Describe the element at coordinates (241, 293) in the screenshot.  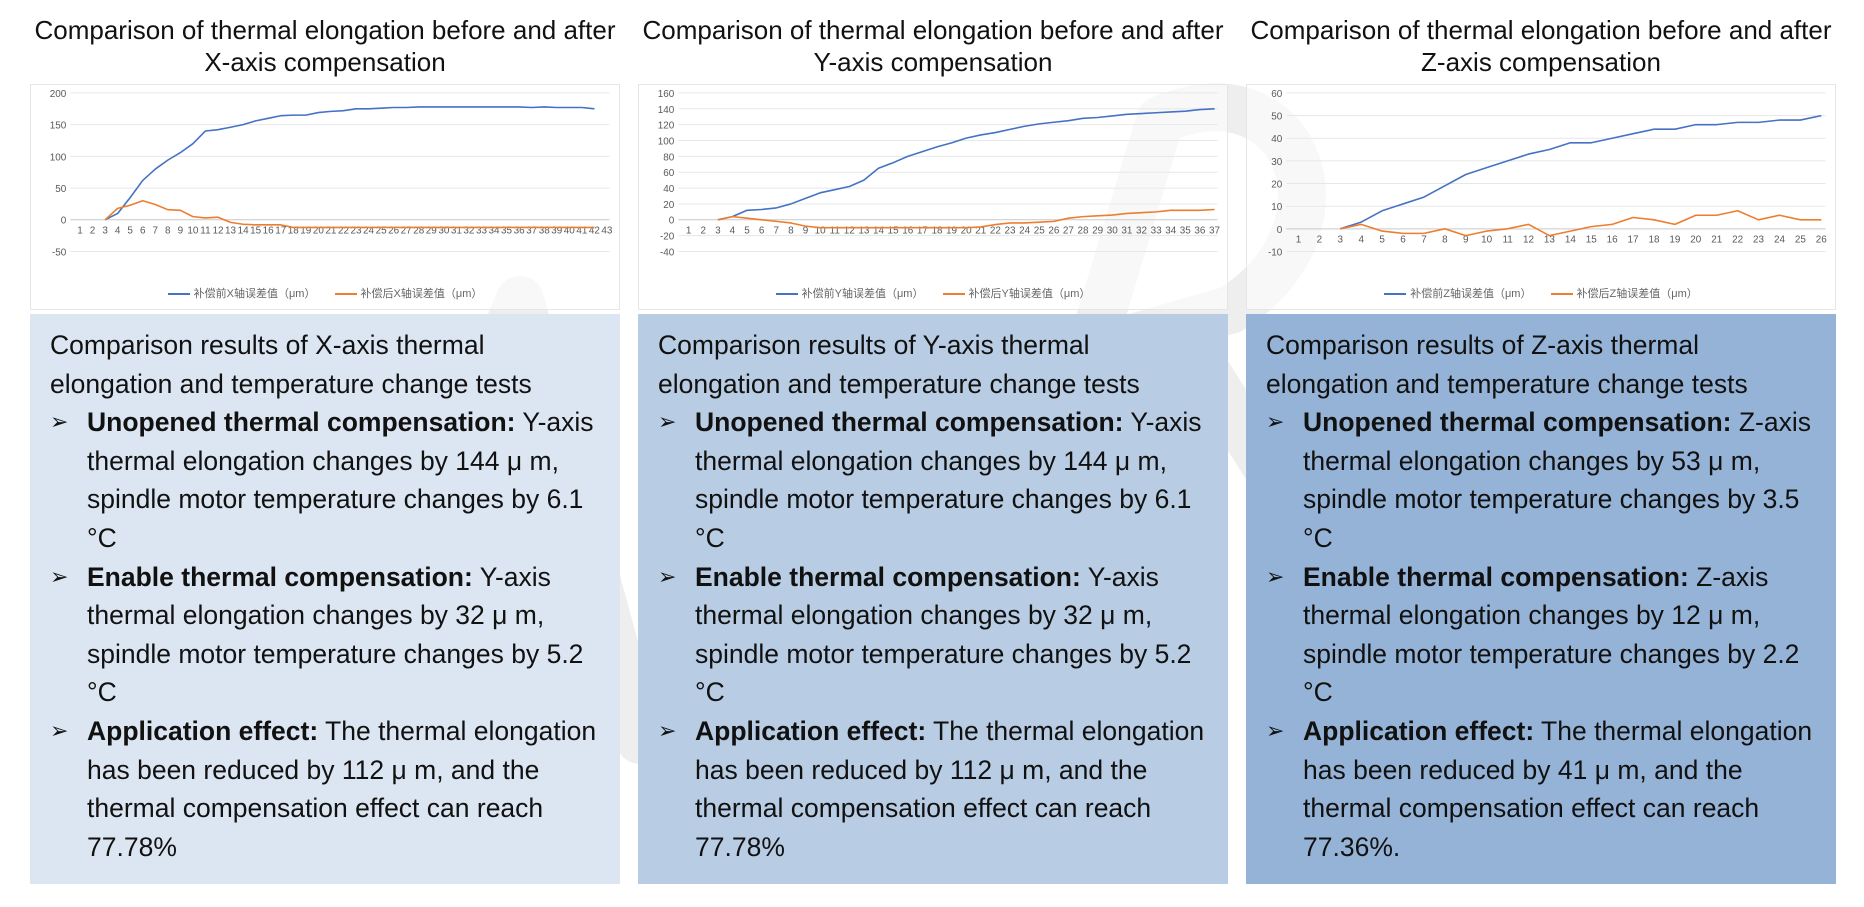
I see `legend-item-before: 补偿前X轴误差值（μm）` at that location.